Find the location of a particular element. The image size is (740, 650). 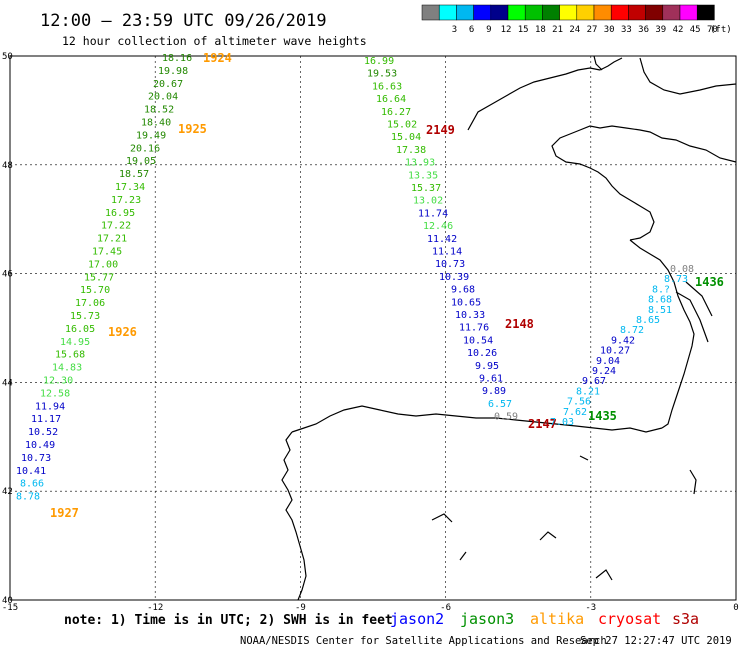

swh-point: 15.73 is located at coordinates (85, 316).